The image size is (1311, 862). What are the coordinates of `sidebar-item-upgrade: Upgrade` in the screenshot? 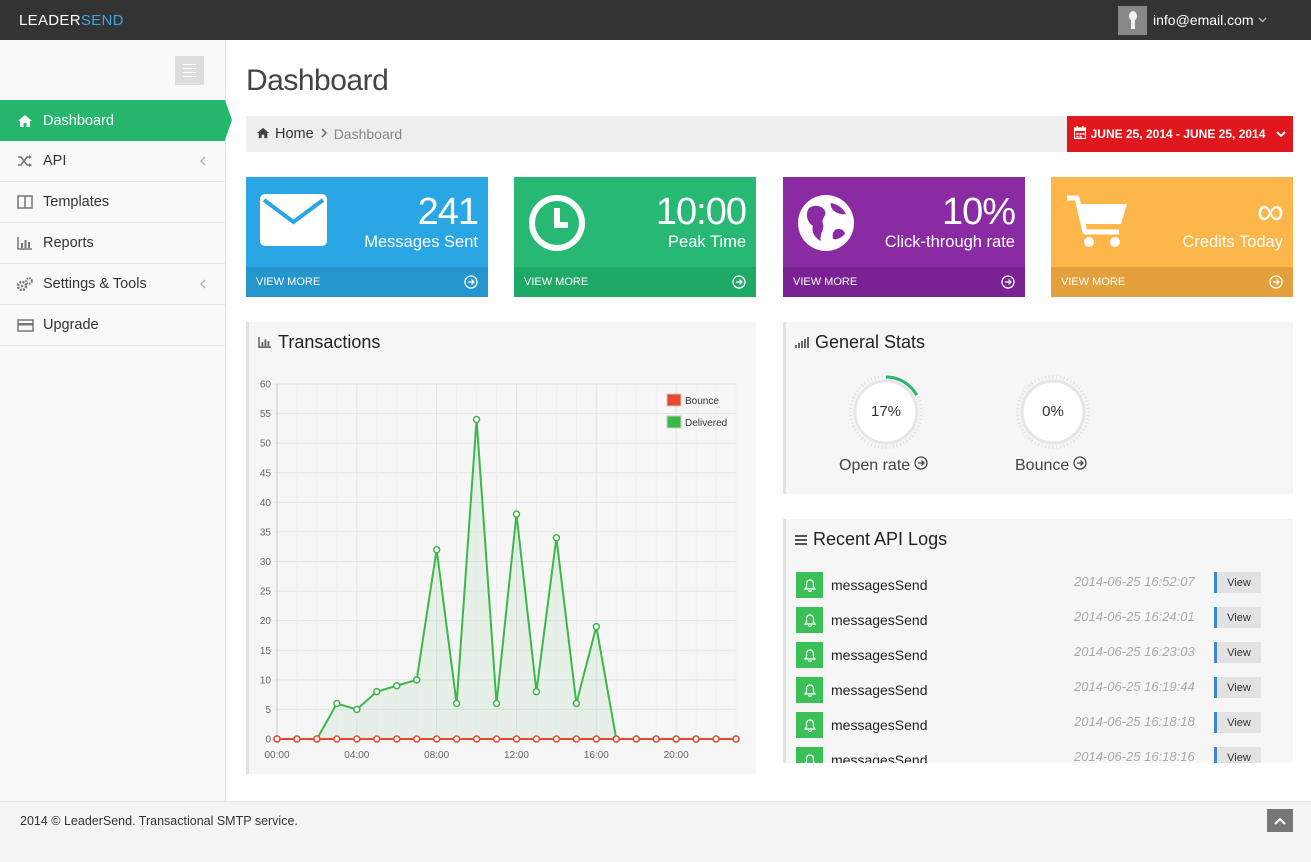 It's located at (113, 325).